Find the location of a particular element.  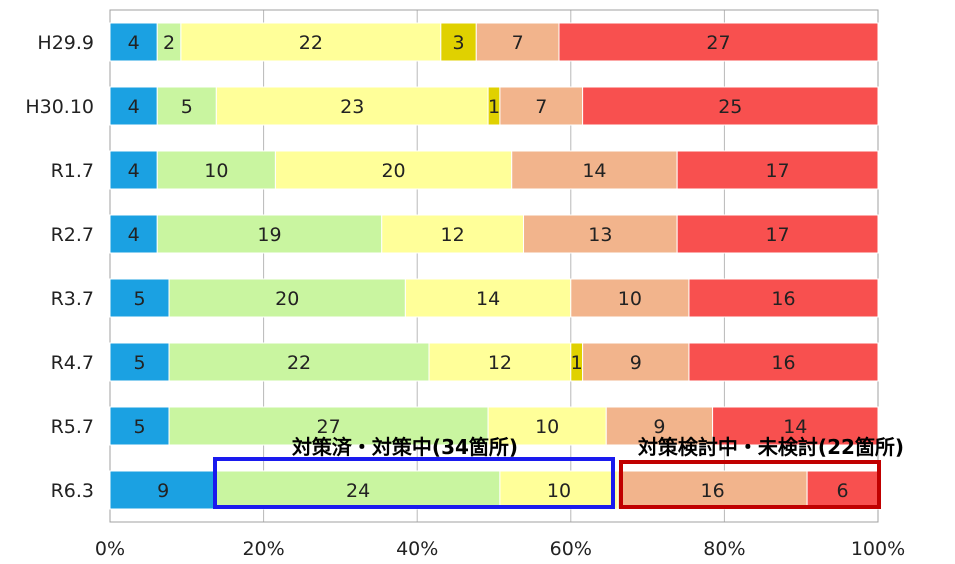

category-label: R5.7 is located at coordinates (72, 427).